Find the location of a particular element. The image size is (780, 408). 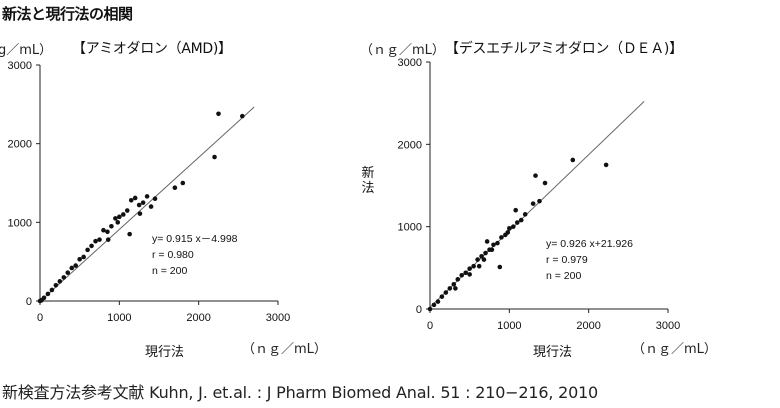

chart2-x-tick-label: 3000 is located at coordinates (668, 326).